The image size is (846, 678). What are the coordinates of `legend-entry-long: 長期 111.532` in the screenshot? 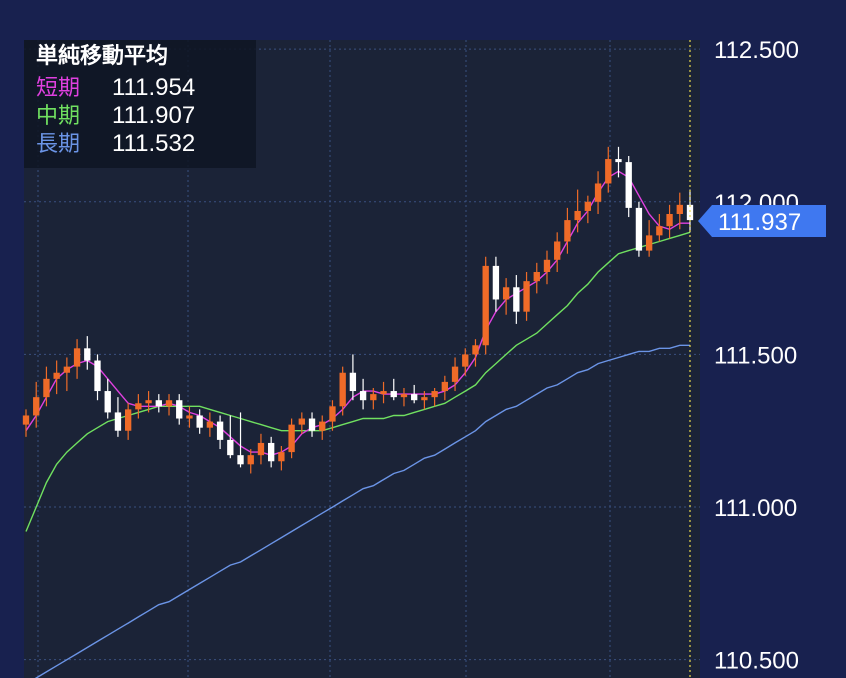 It's located at (115, 143).